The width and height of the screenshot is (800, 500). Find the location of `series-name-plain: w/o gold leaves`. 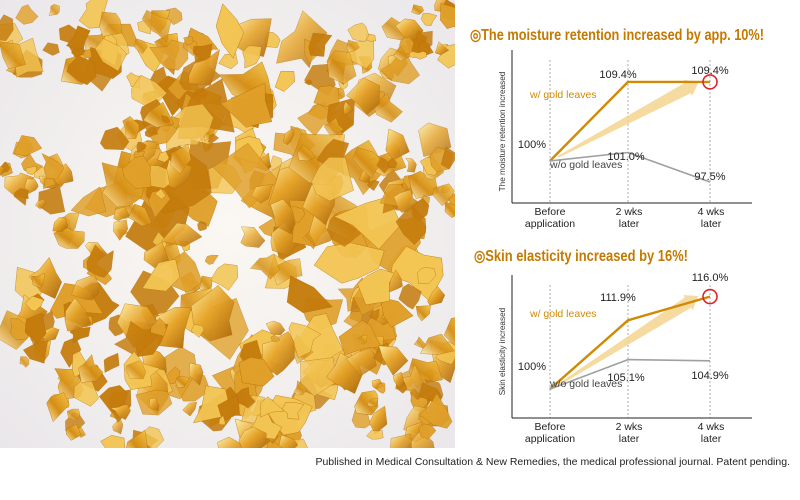

series-name-plain: w/o gold leaves is located at coordinates (585, 165).